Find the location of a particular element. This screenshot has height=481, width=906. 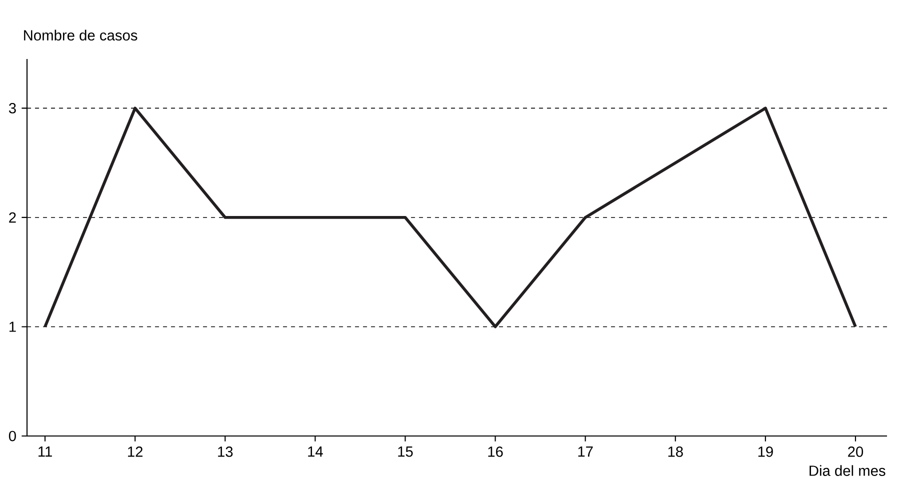

y-tick-label: 0 is located at coordinates (12, 436).